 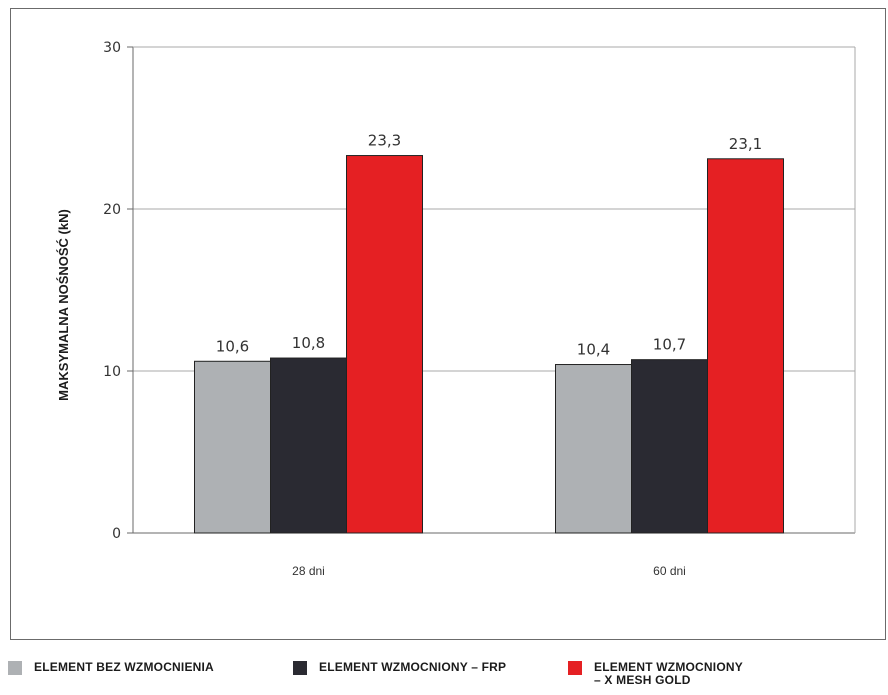 What do you see at coordinates (593, 350) in the screenshot?
I see `data-label: 10,4` at bounding box center [593, 350].